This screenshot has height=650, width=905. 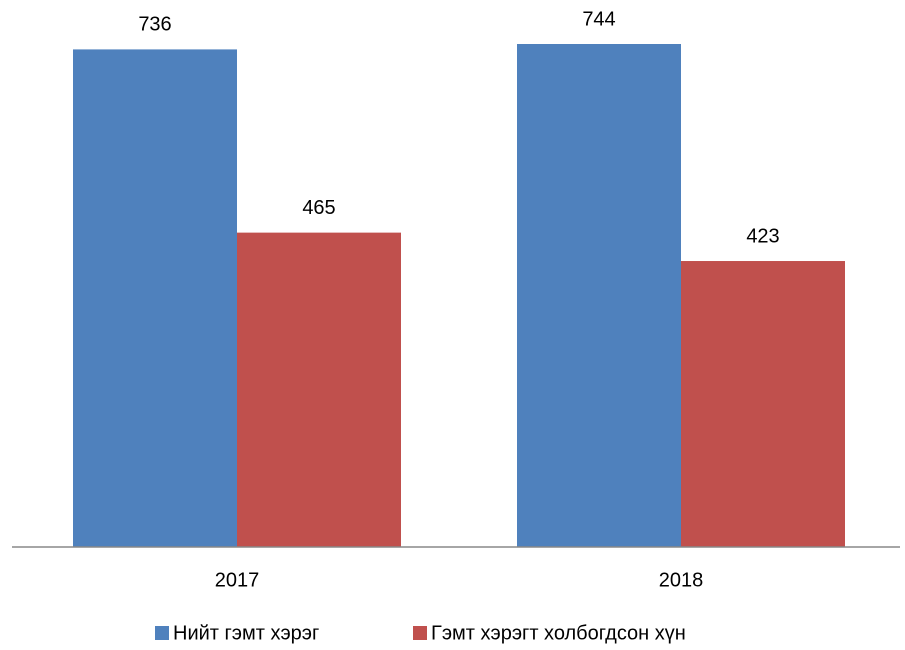 I want to click on data-label: 423, so click(x=762, y=236).